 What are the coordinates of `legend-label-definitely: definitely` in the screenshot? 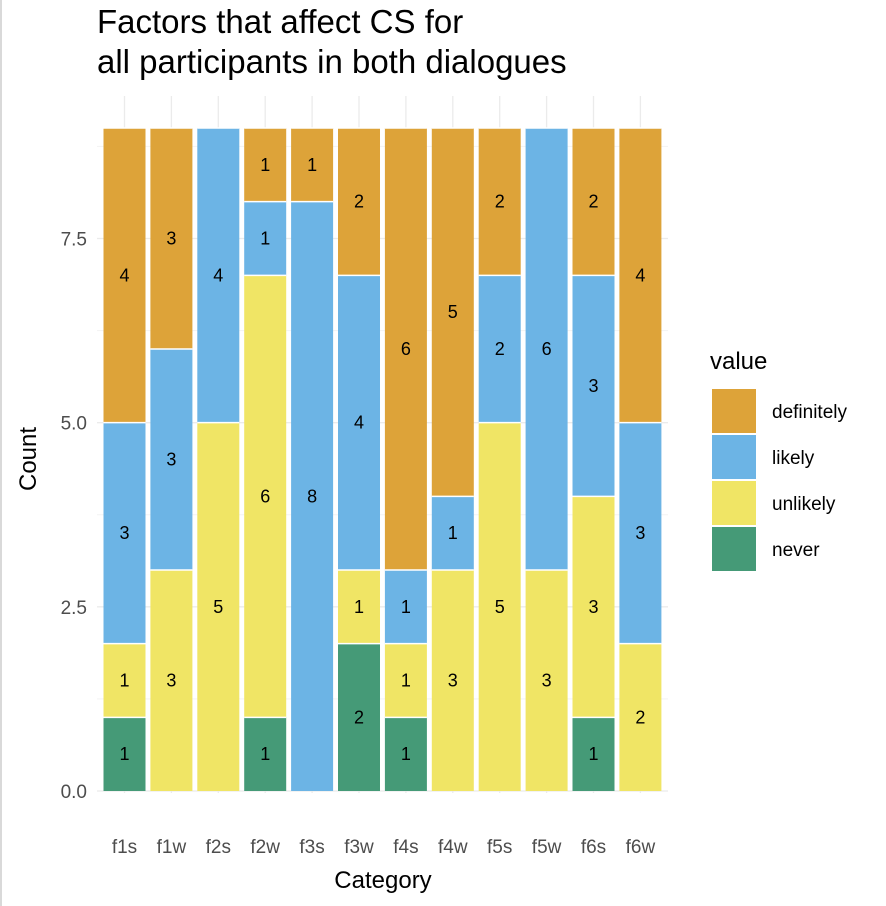 It's located at (809, 412).